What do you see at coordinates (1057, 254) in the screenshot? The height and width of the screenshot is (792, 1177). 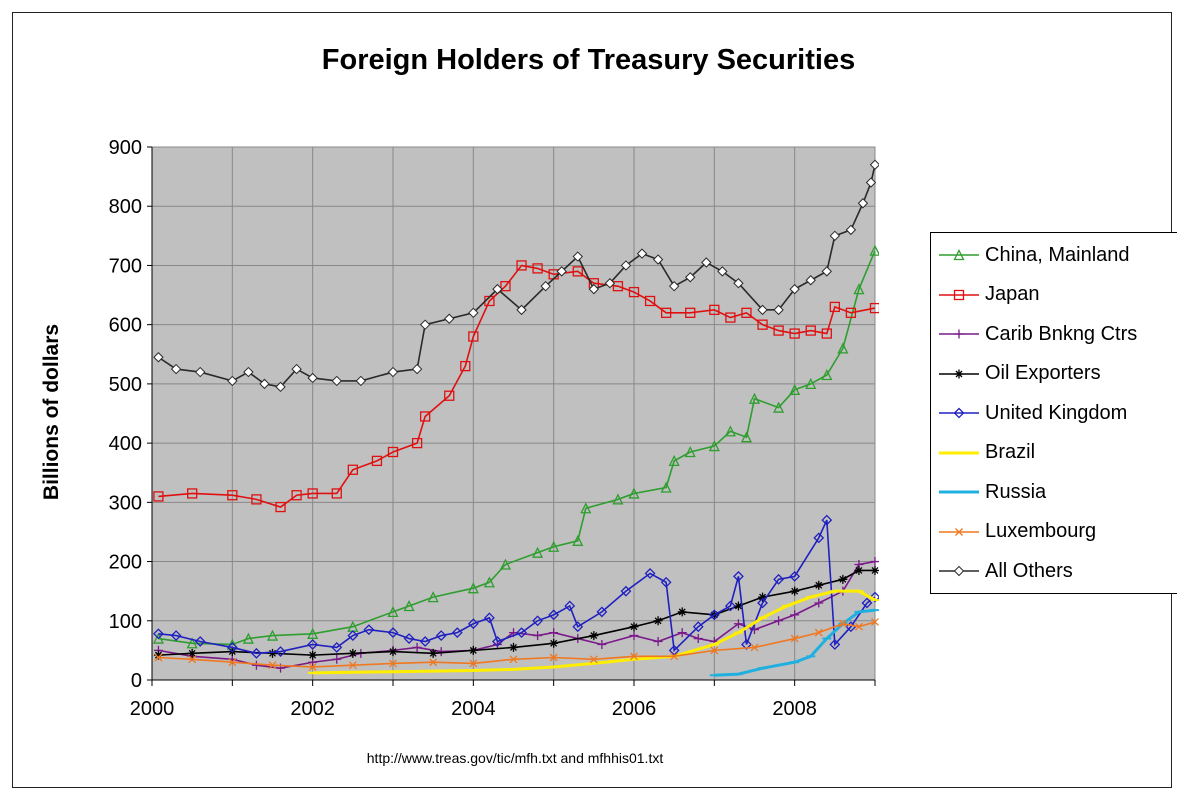 I see `legend-label: China, Mainland` at bounding box center [1057, 254].